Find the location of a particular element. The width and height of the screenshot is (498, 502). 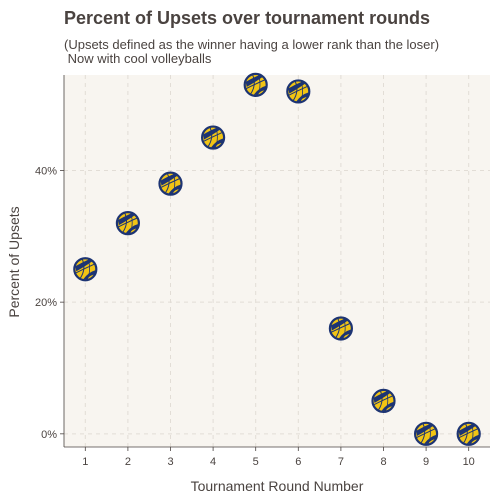

x-tick-label: 2 is located at coordinates (128, 462).